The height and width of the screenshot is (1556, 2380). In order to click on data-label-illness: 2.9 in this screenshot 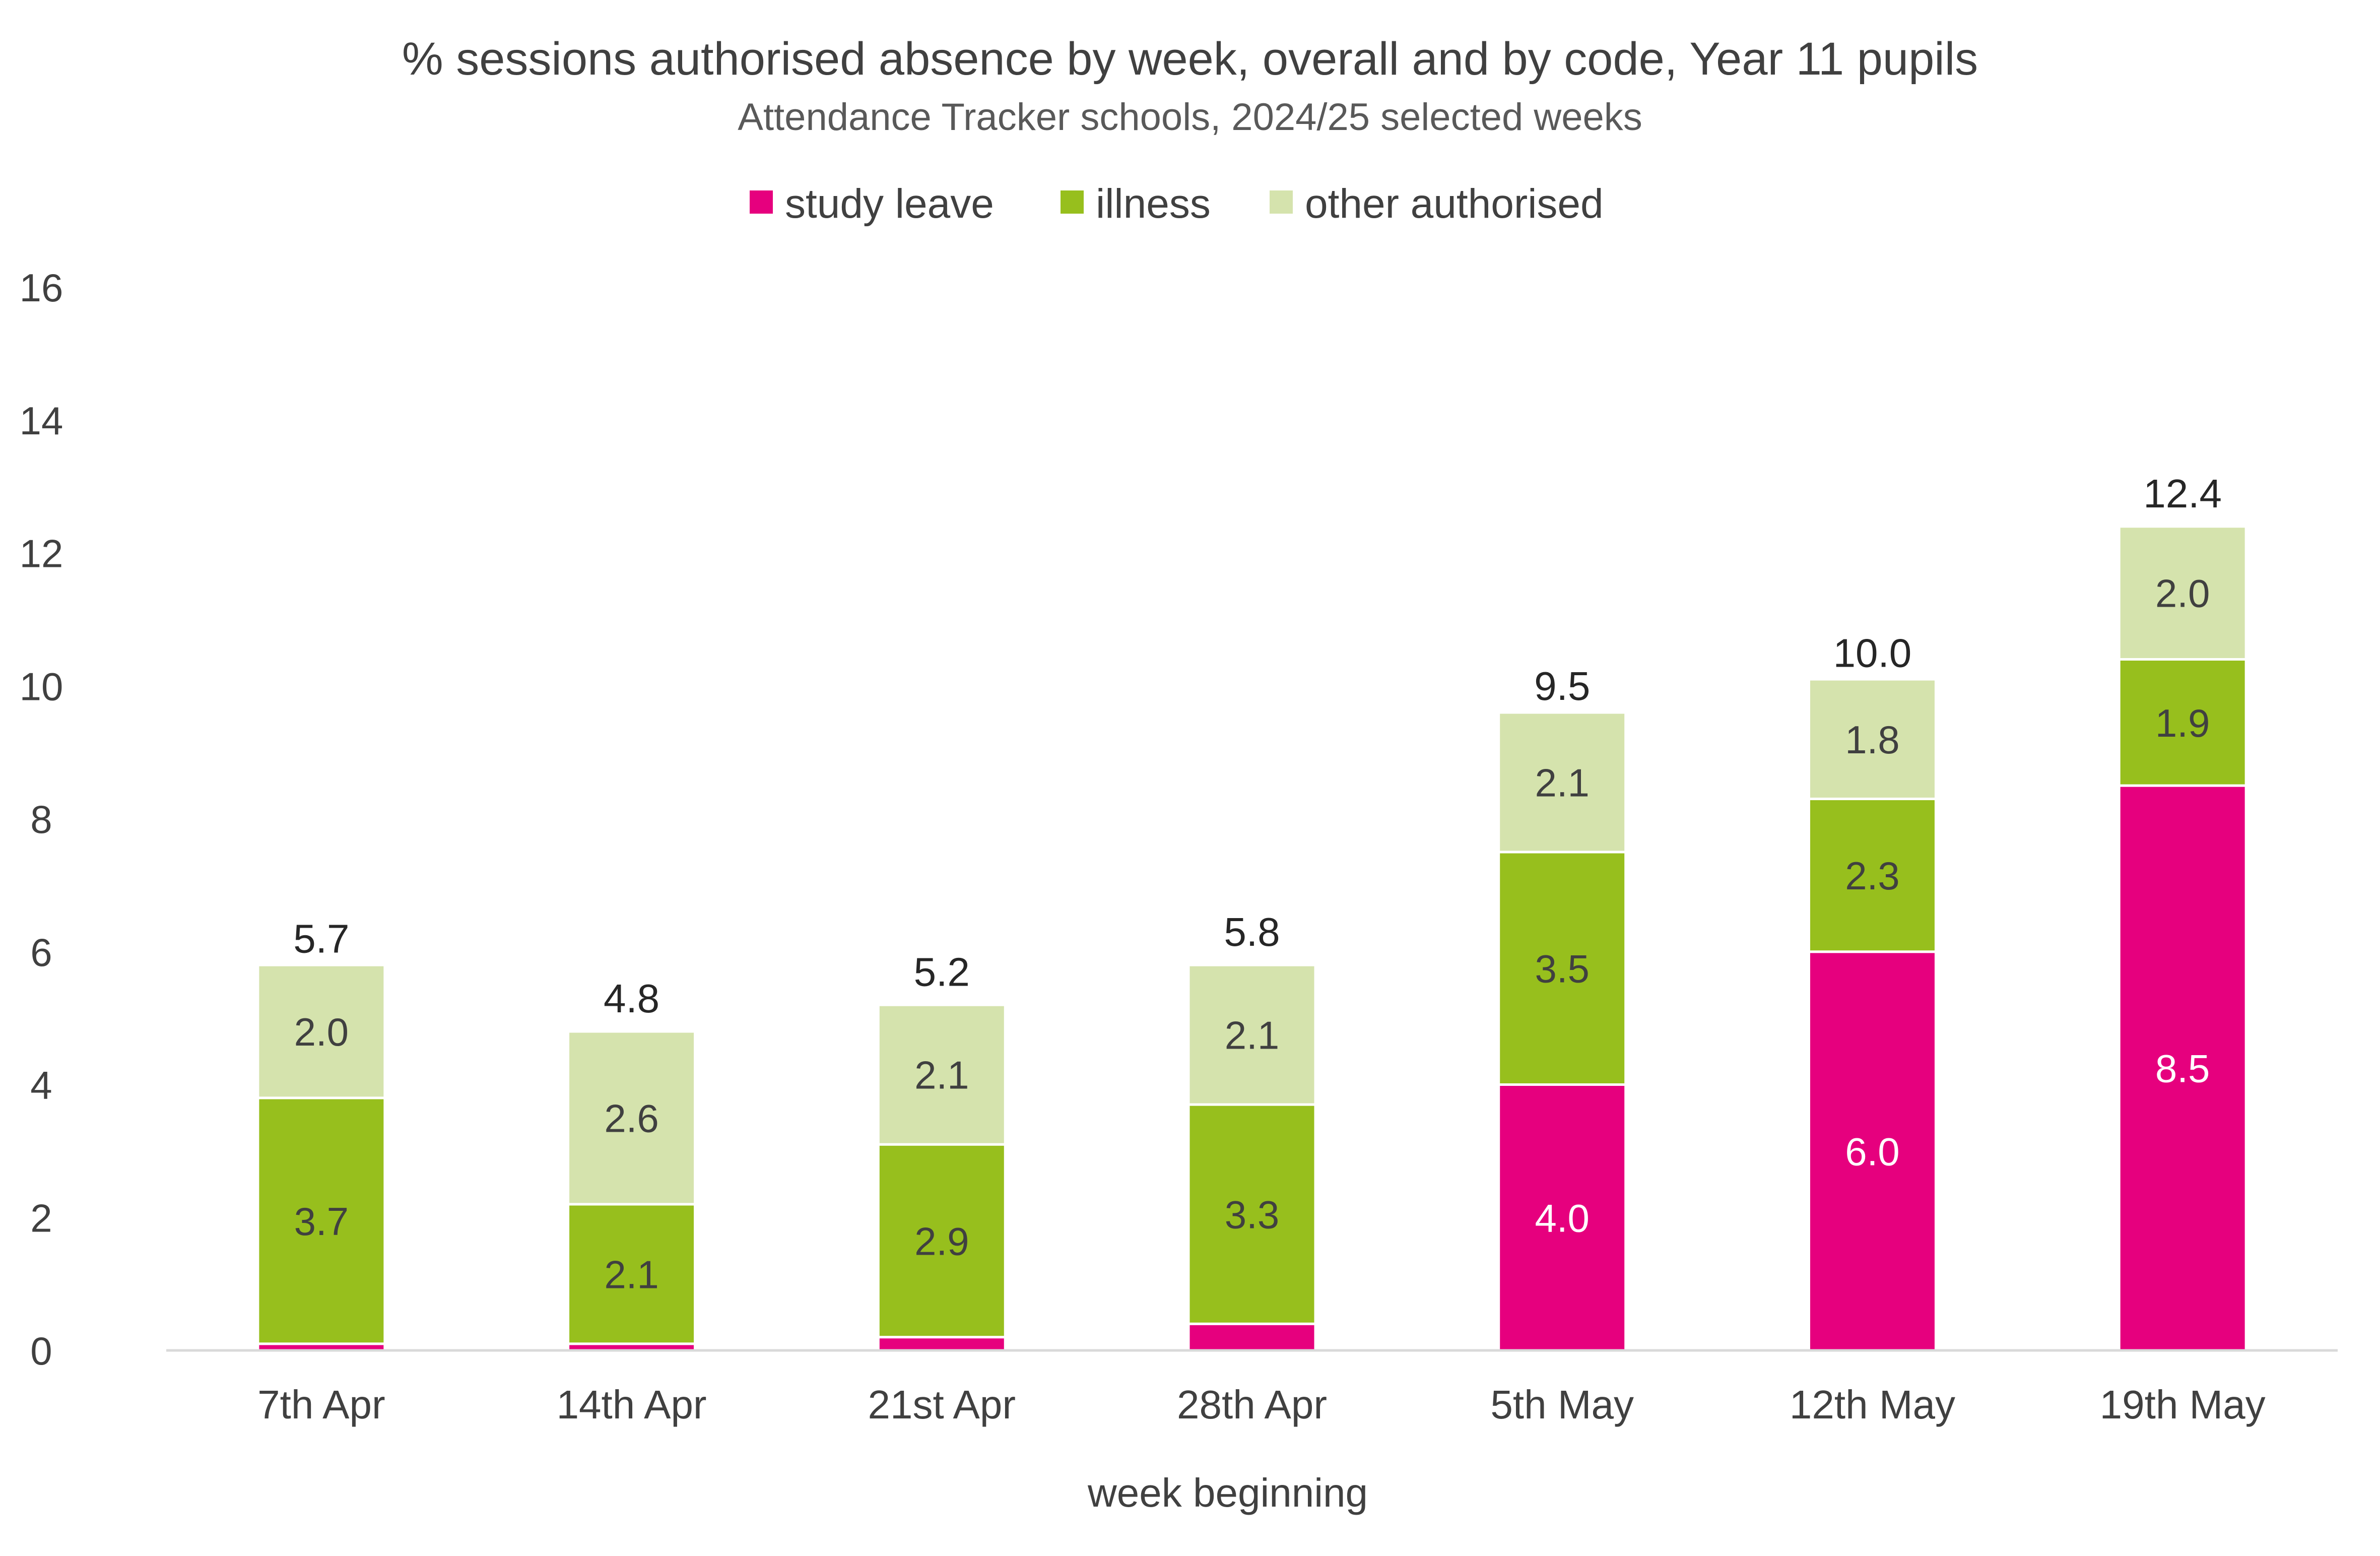, I will do `click(941, 1241)`.